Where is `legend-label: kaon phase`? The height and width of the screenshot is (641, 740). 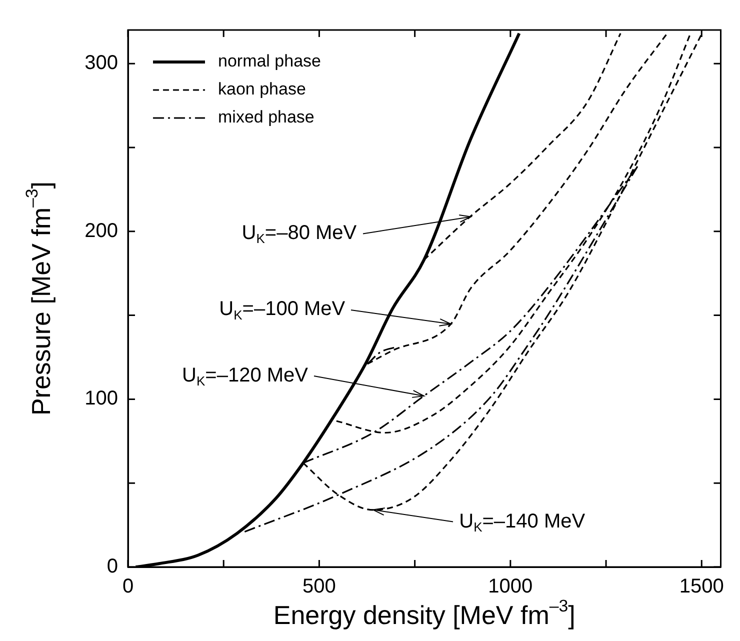
legend-label: kaon phase is located at coordinates (262, 89).